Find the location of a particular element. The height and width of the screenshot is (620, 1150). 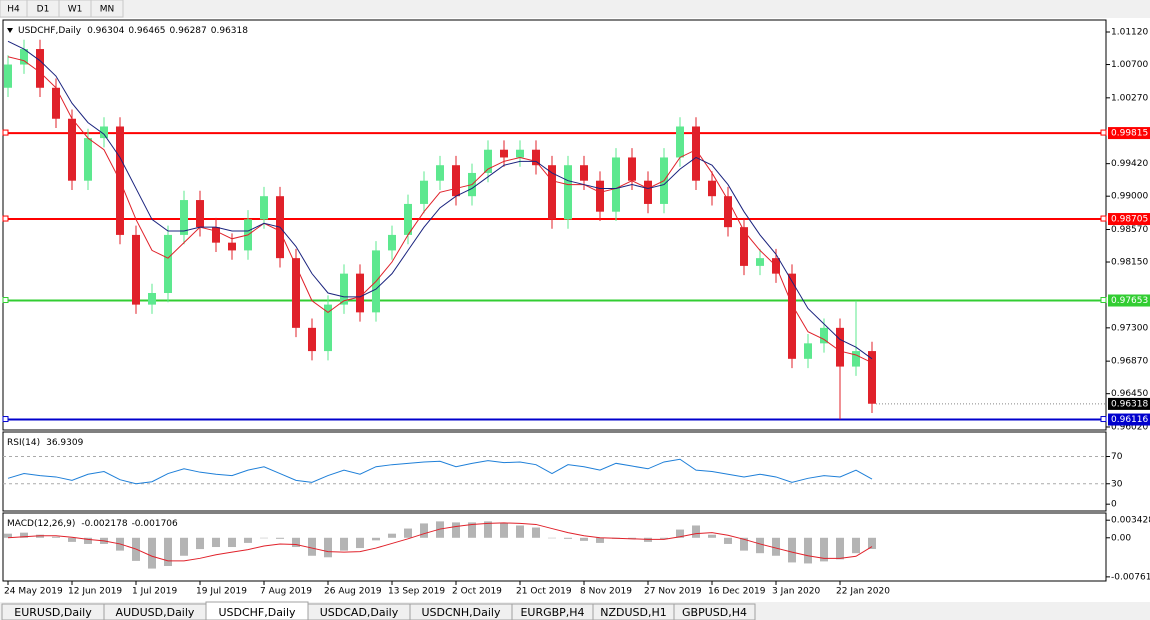

x-tick-label: 27 Nov 2019 is located at coordinates (673, 592).